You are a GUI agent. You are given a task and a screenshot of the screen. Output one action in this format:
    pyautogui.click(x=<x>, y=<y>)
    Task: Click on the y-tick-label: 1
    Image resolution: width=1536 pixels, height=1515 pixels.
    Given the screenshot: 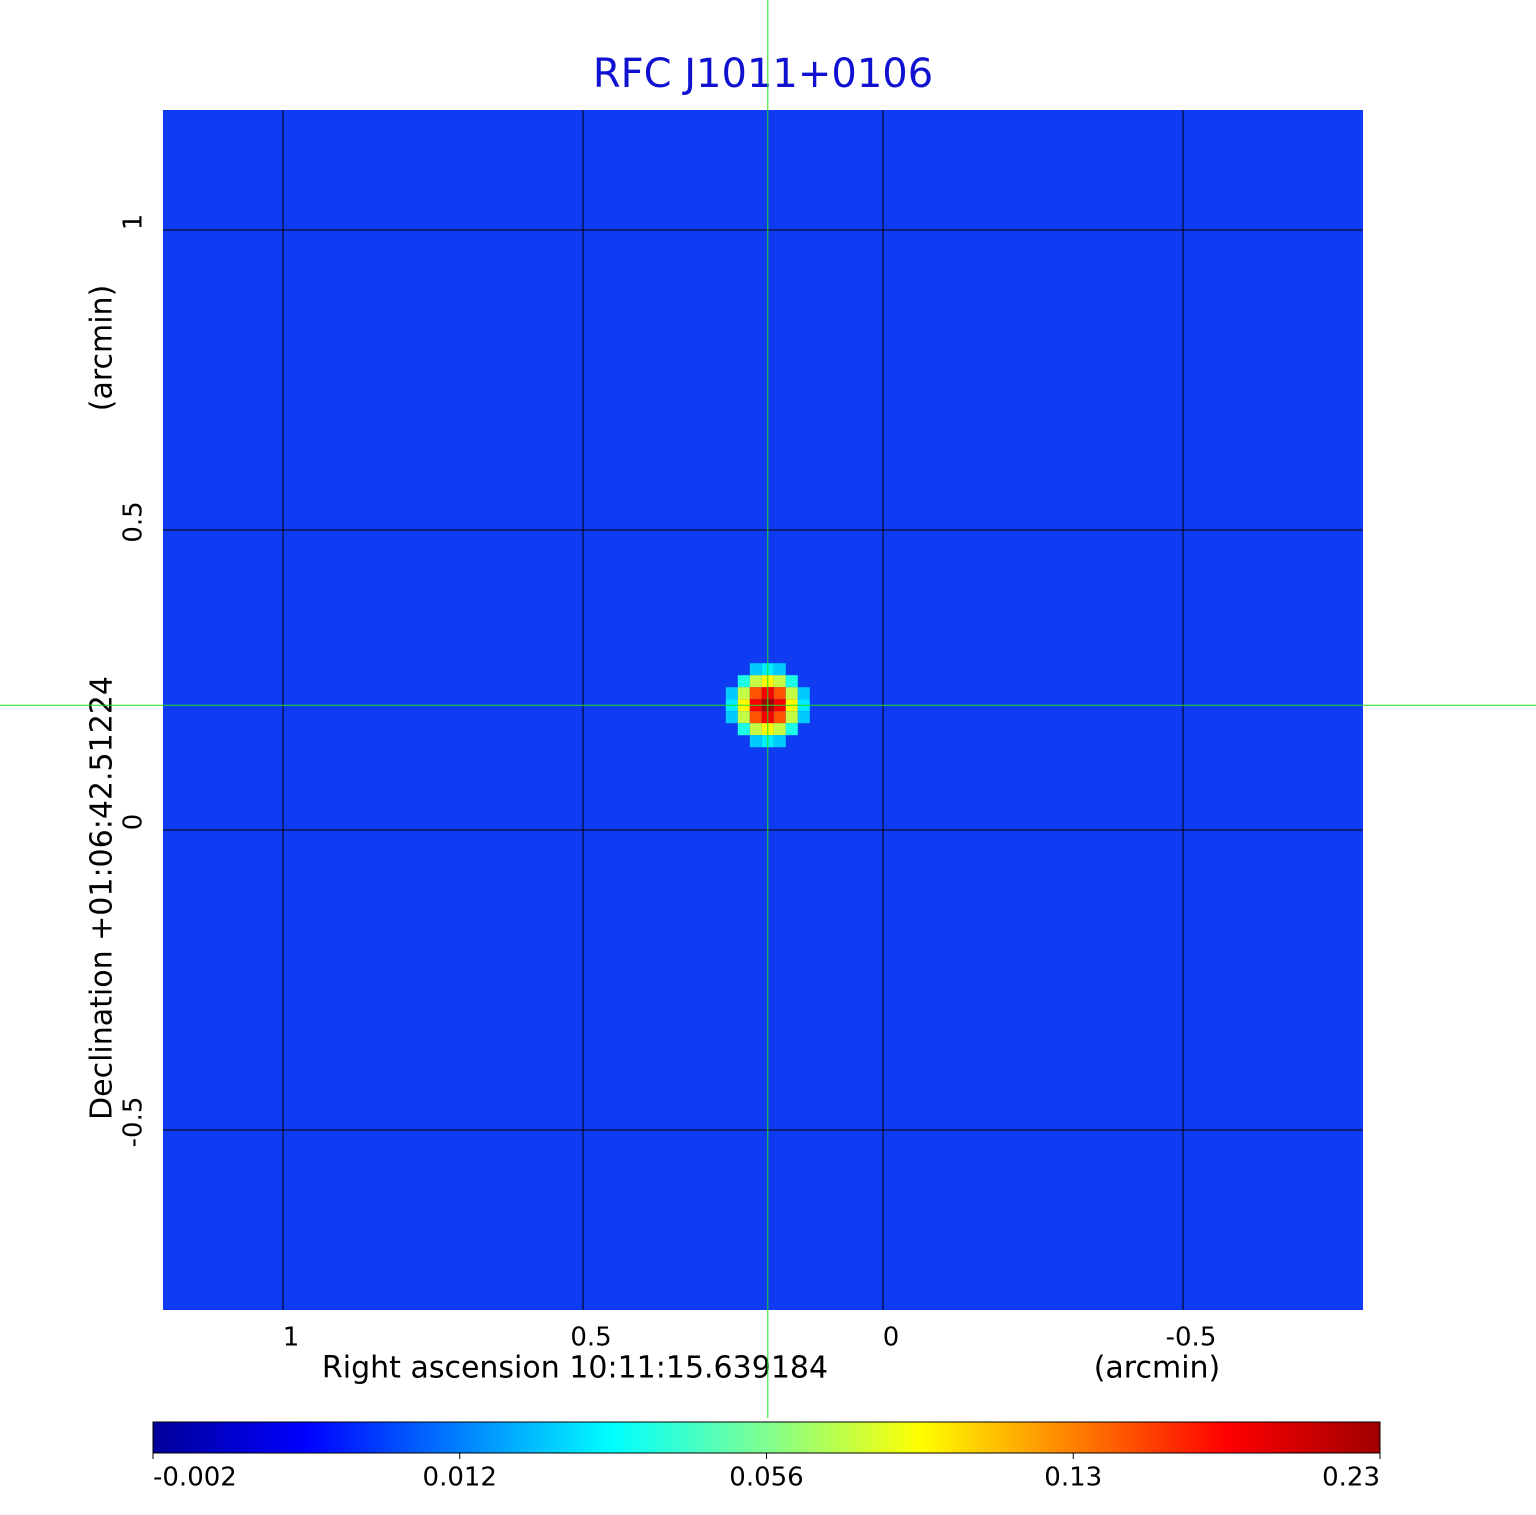 What is the action you would take?
    pyautogui.click(x=134, y=222)
    